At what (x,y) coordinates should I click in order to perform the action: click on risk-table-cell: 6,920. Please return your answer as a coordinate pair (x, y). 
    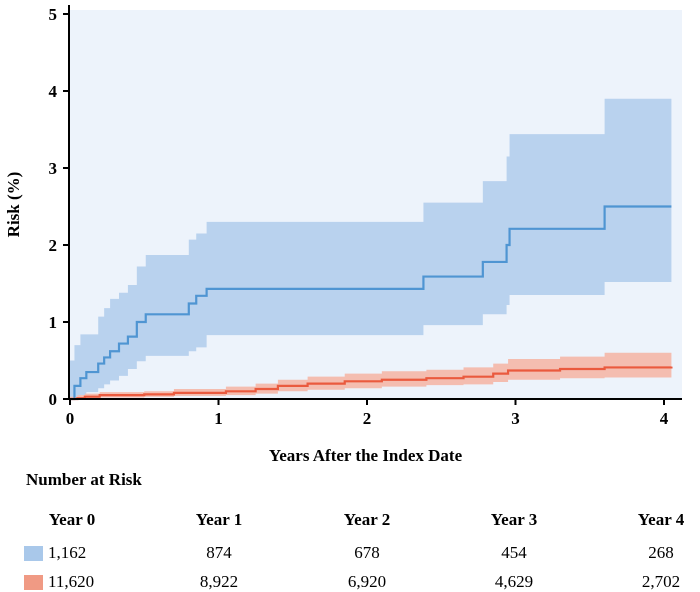
    Looking at the image, I should click on (367, 581).